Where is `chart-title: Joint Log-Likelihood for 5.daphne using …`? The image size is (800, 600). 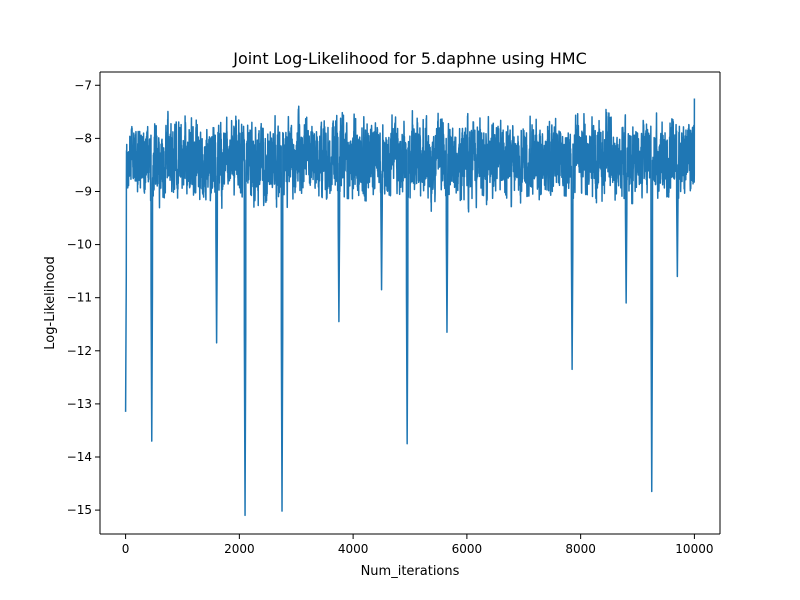 chart-title: Joint Log-Likelihood for 5.daphne using … is located at coordinates (409, 58).